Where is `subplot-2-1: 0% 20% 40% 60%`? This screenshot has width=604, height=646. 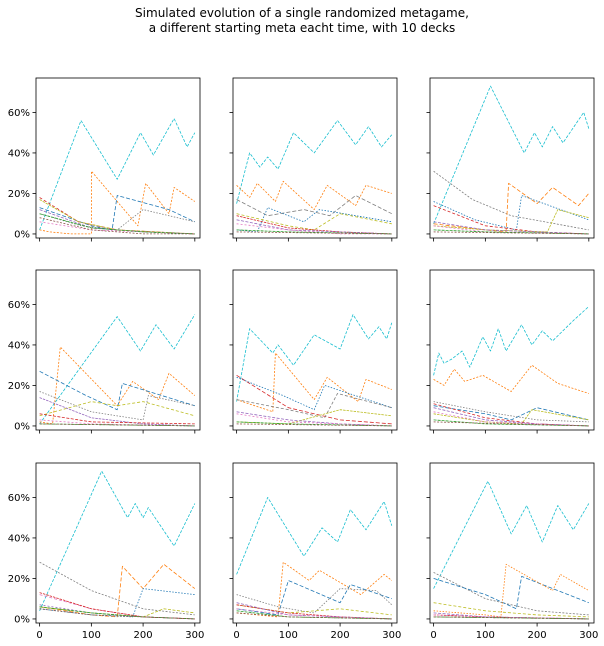 subplot-2-1: 0% 20% 40% 60% is located at coordinates (104, 351).